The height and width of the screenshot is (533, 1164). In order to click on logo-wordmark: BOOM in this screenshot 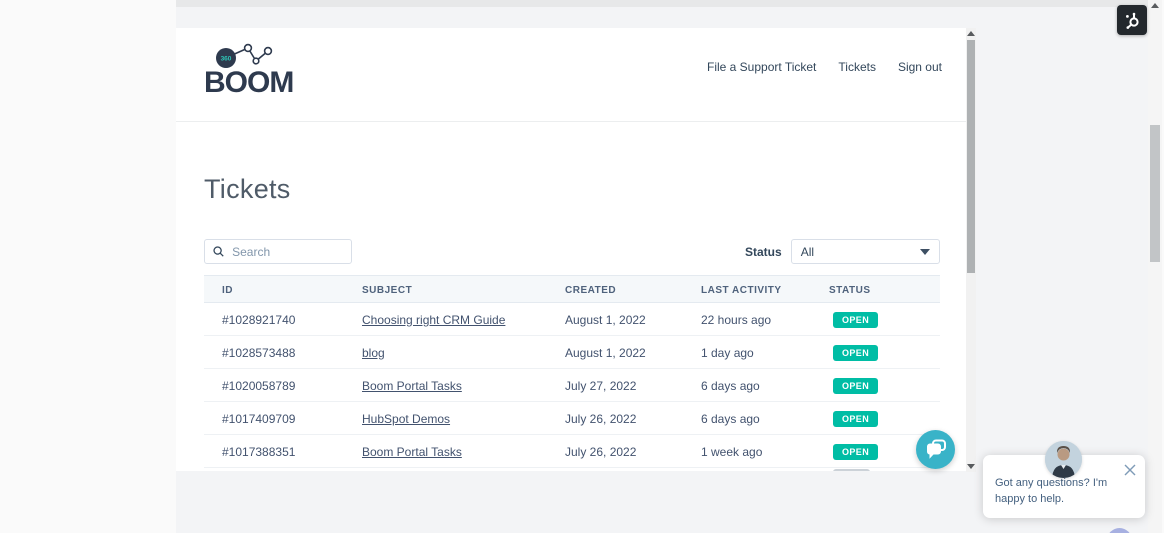, I will do `click(249, 82)`.